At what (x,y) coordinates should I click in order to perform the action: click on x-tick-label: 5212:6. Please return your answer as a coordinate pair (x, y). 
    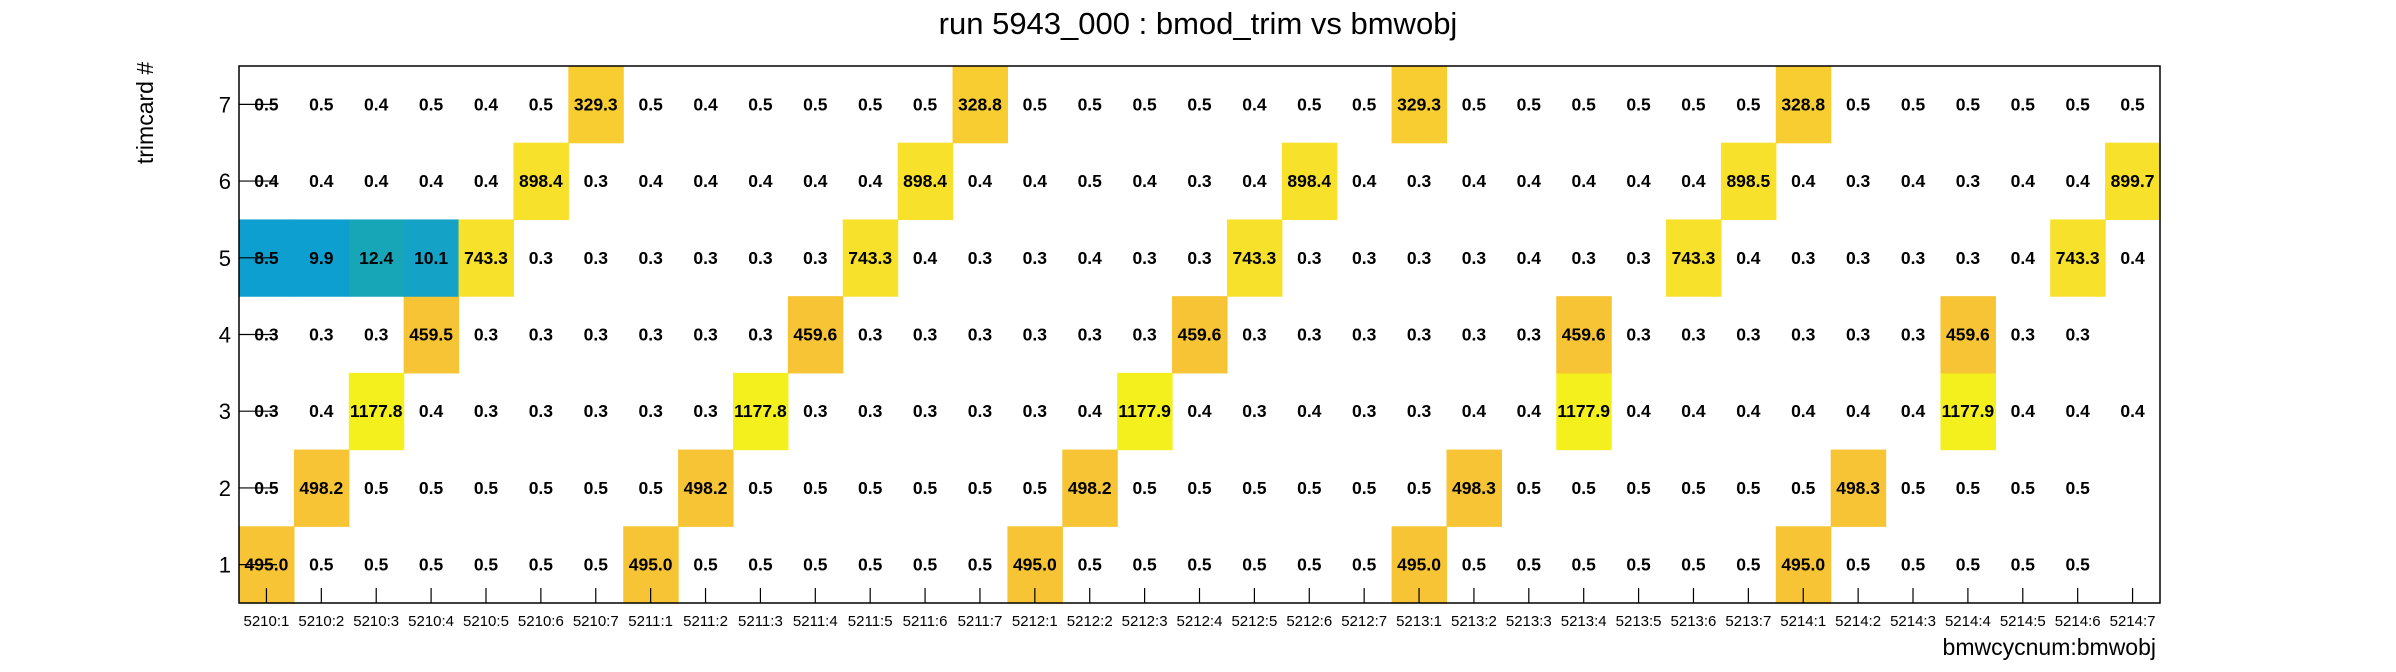
    Looking at the image, I should click on (1309, 621).